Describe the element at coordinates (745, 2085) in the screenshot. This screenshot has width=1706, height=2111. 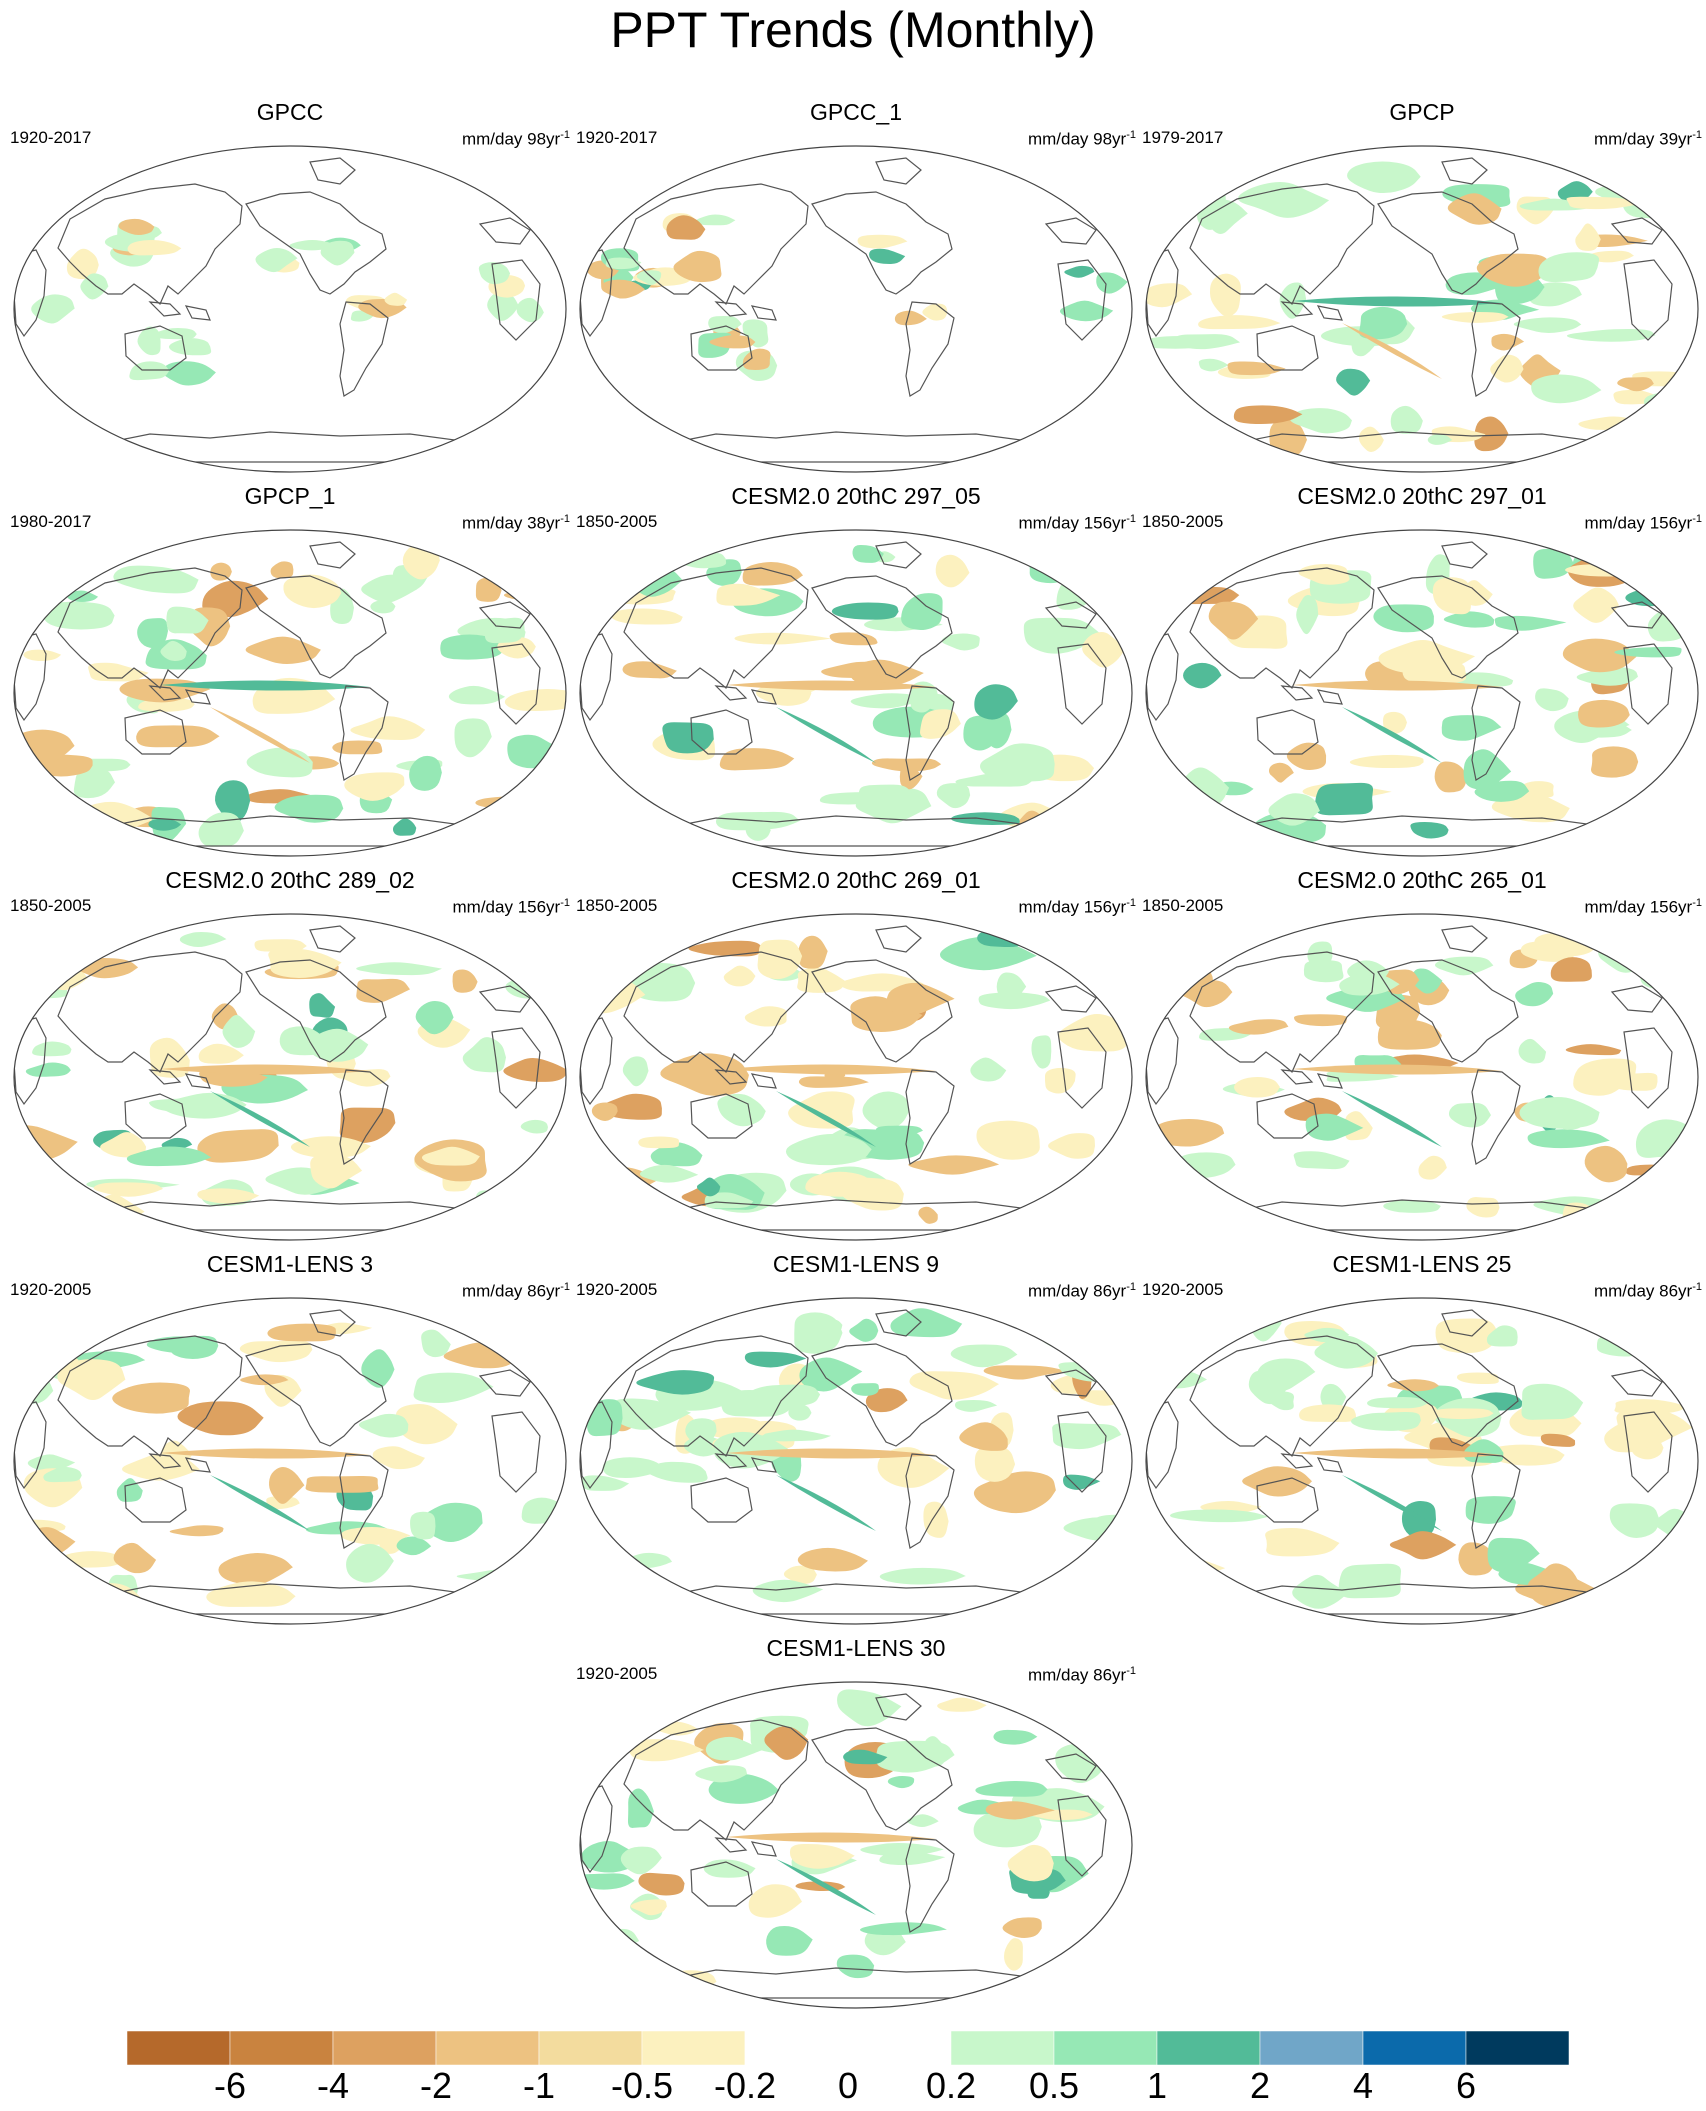
I see `colorbar-tick-label: -0.2` at that location.